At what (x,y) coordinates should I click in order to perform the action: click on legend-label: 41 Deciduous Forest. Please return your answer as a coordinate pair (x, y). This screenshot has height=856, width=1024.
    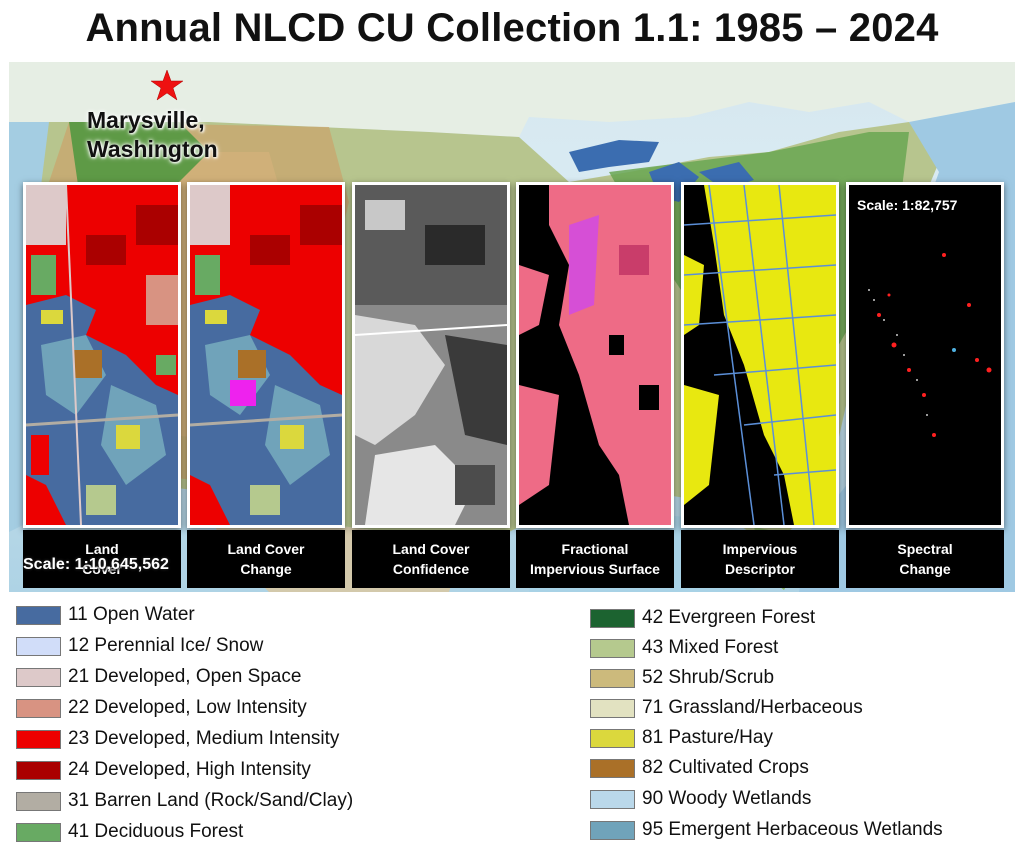
    Looking at the image, I should click on (156, 831).